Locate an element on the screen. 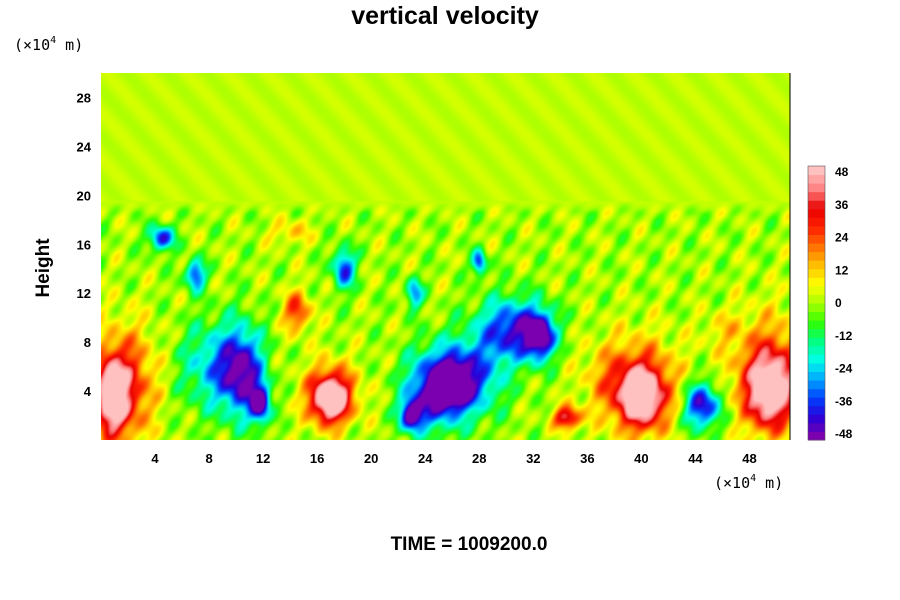  x-tick-label: 48 is located at coordinates (749, 458).